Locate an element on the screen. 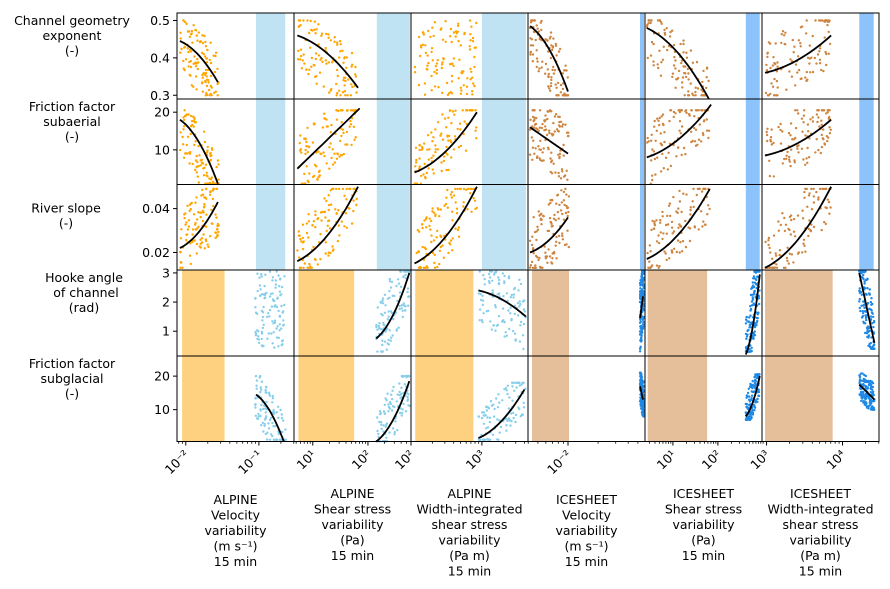  row-label: Hooke angle of channel (rad) is located at coordinates (84, 292).